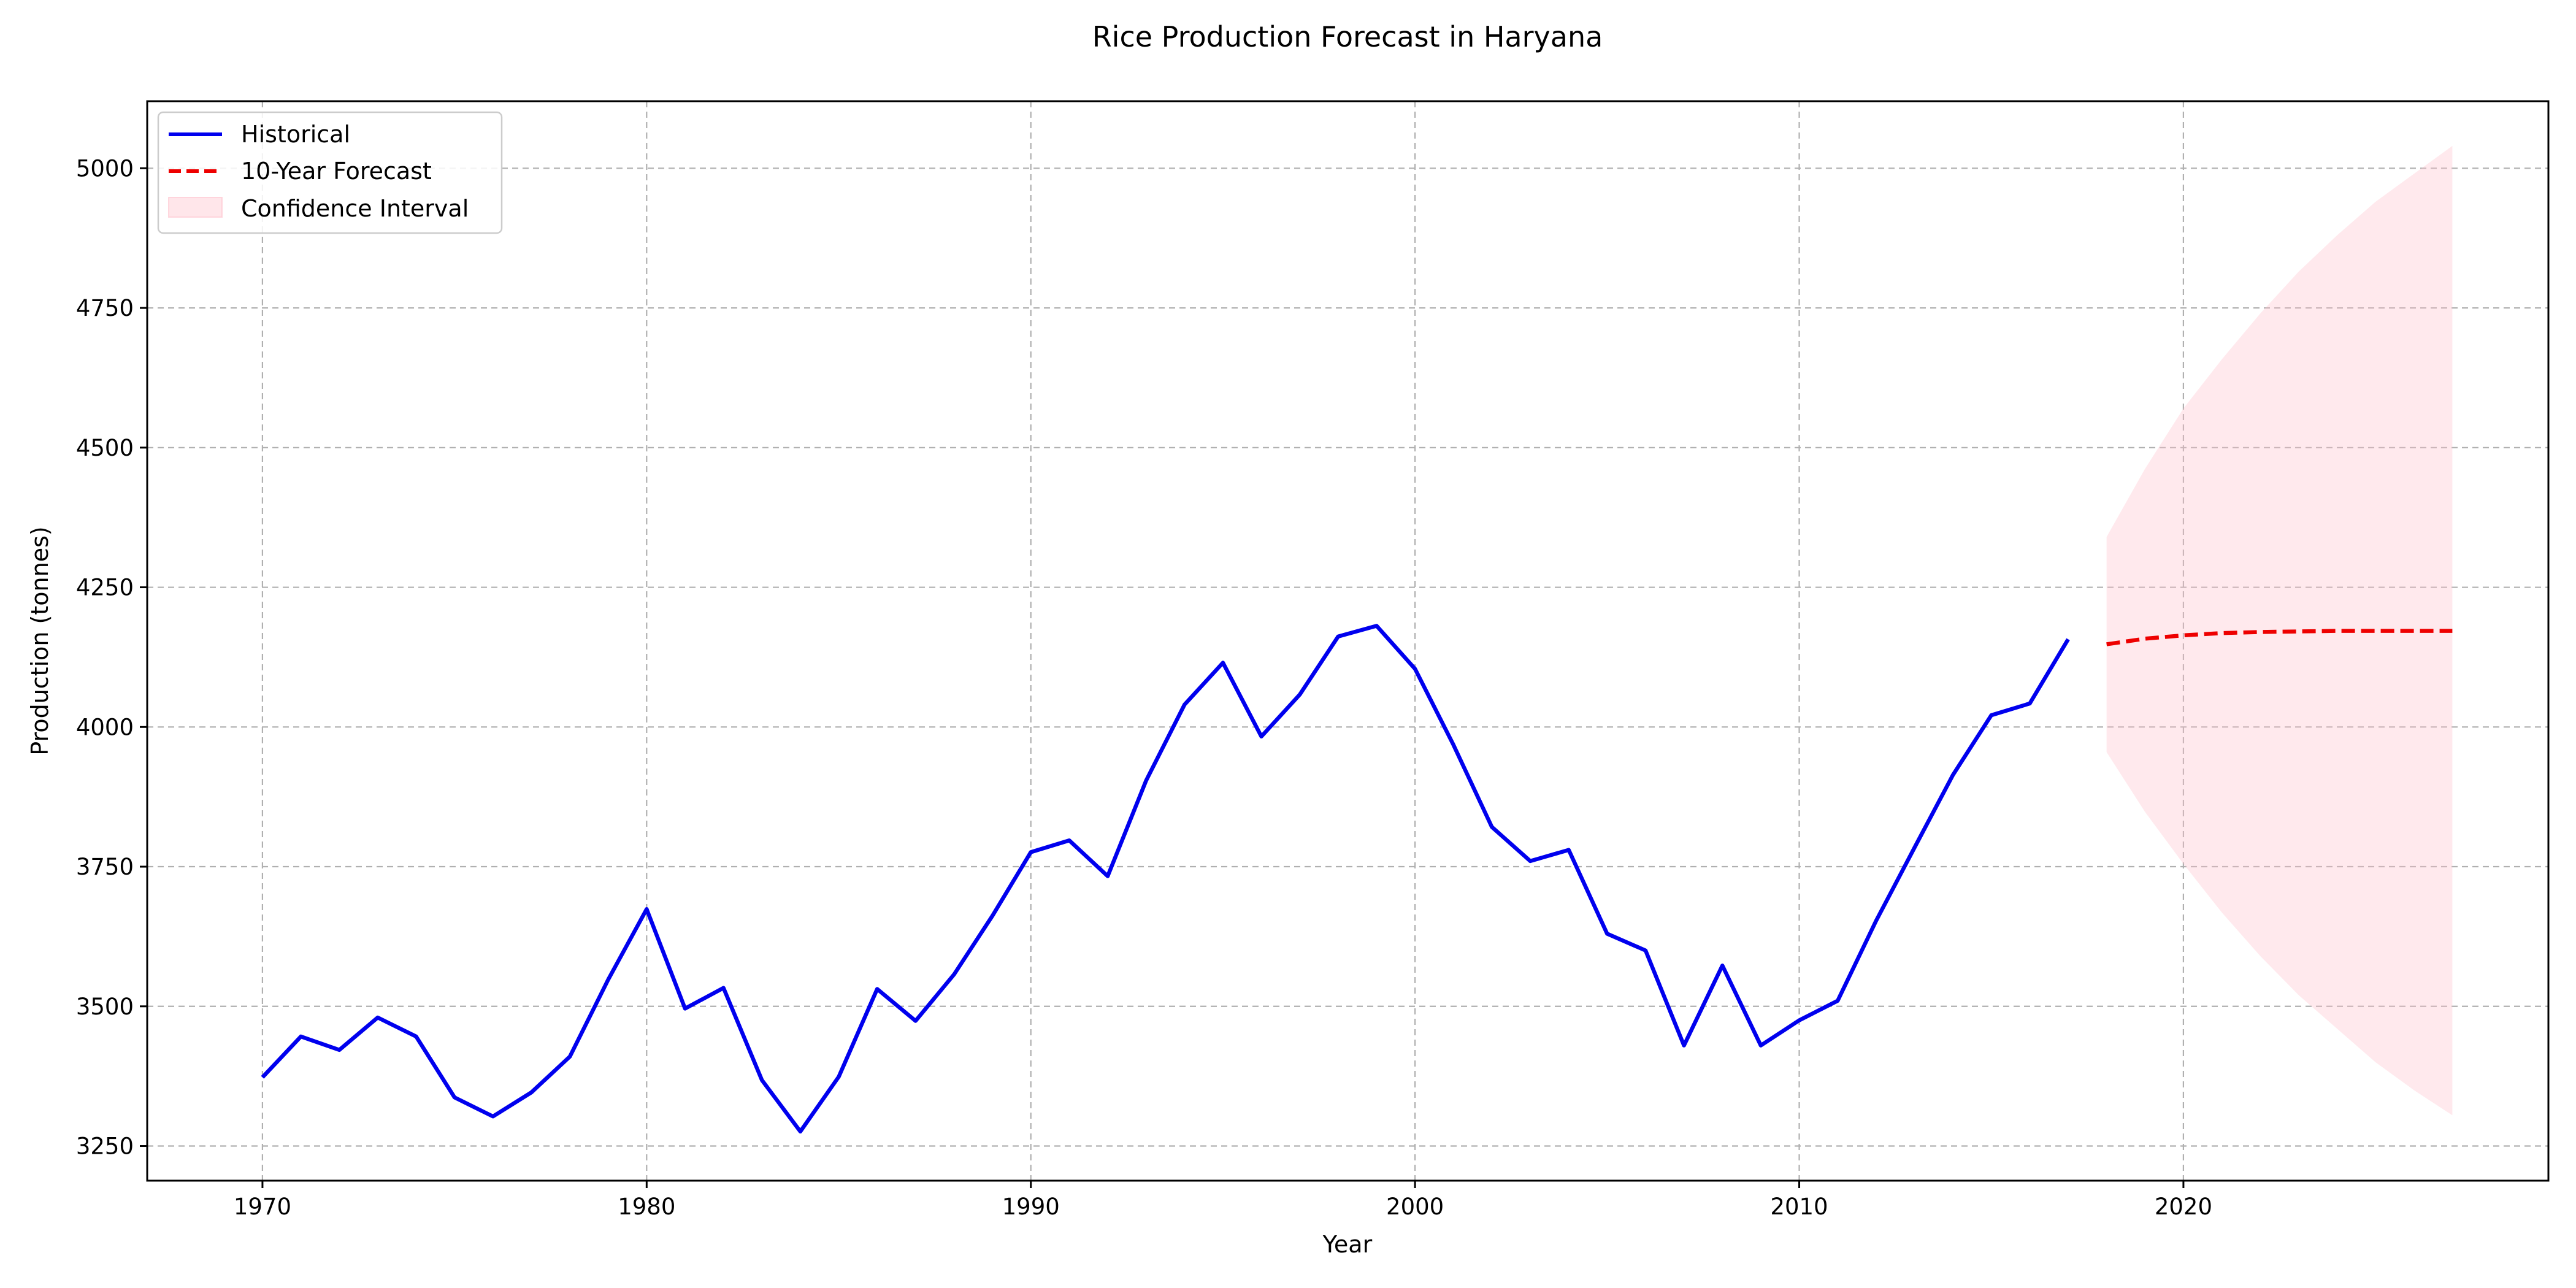 This screenshot has height=1288, width=2576. Describe the element at coordinates (105, 1007) in the screenshot. I see `y-tick-label: 3500` at that location.